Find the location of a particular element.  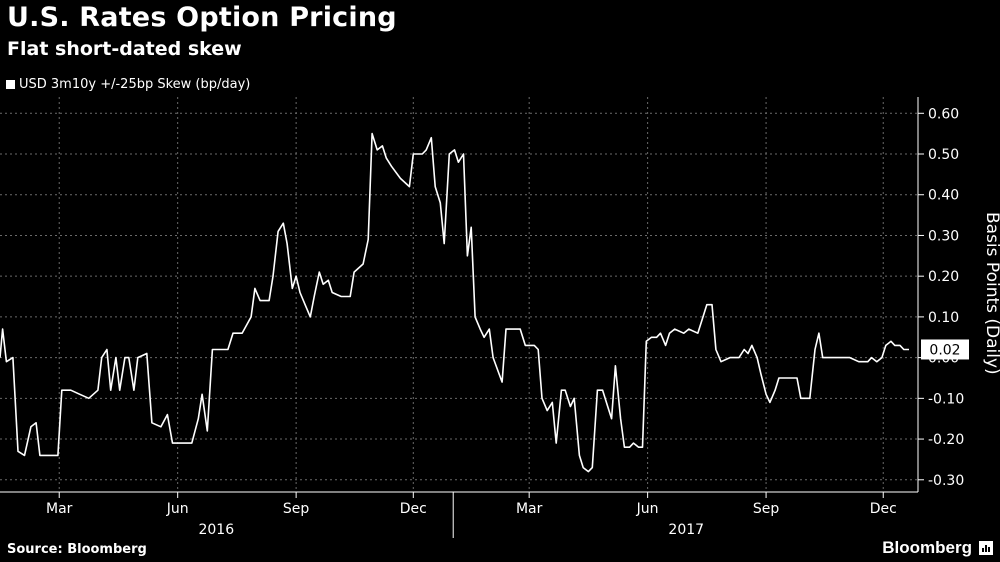

y-tick-label: -0.30 is located at coordinates (946, 481).